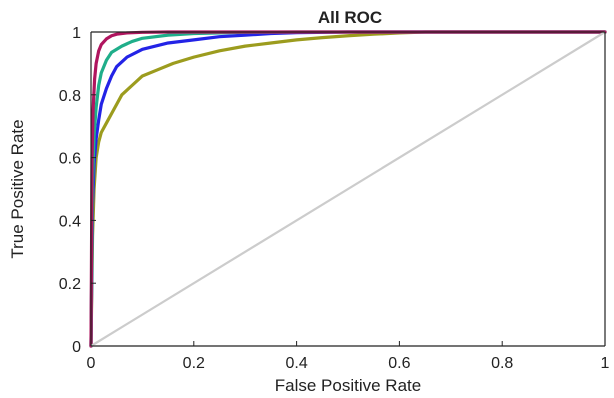 The image size is (614, 398). What do you see at coordinates (76, 33) in the screenshot?
I see `y-tick-label: 1` at bounding box center [76, 33].